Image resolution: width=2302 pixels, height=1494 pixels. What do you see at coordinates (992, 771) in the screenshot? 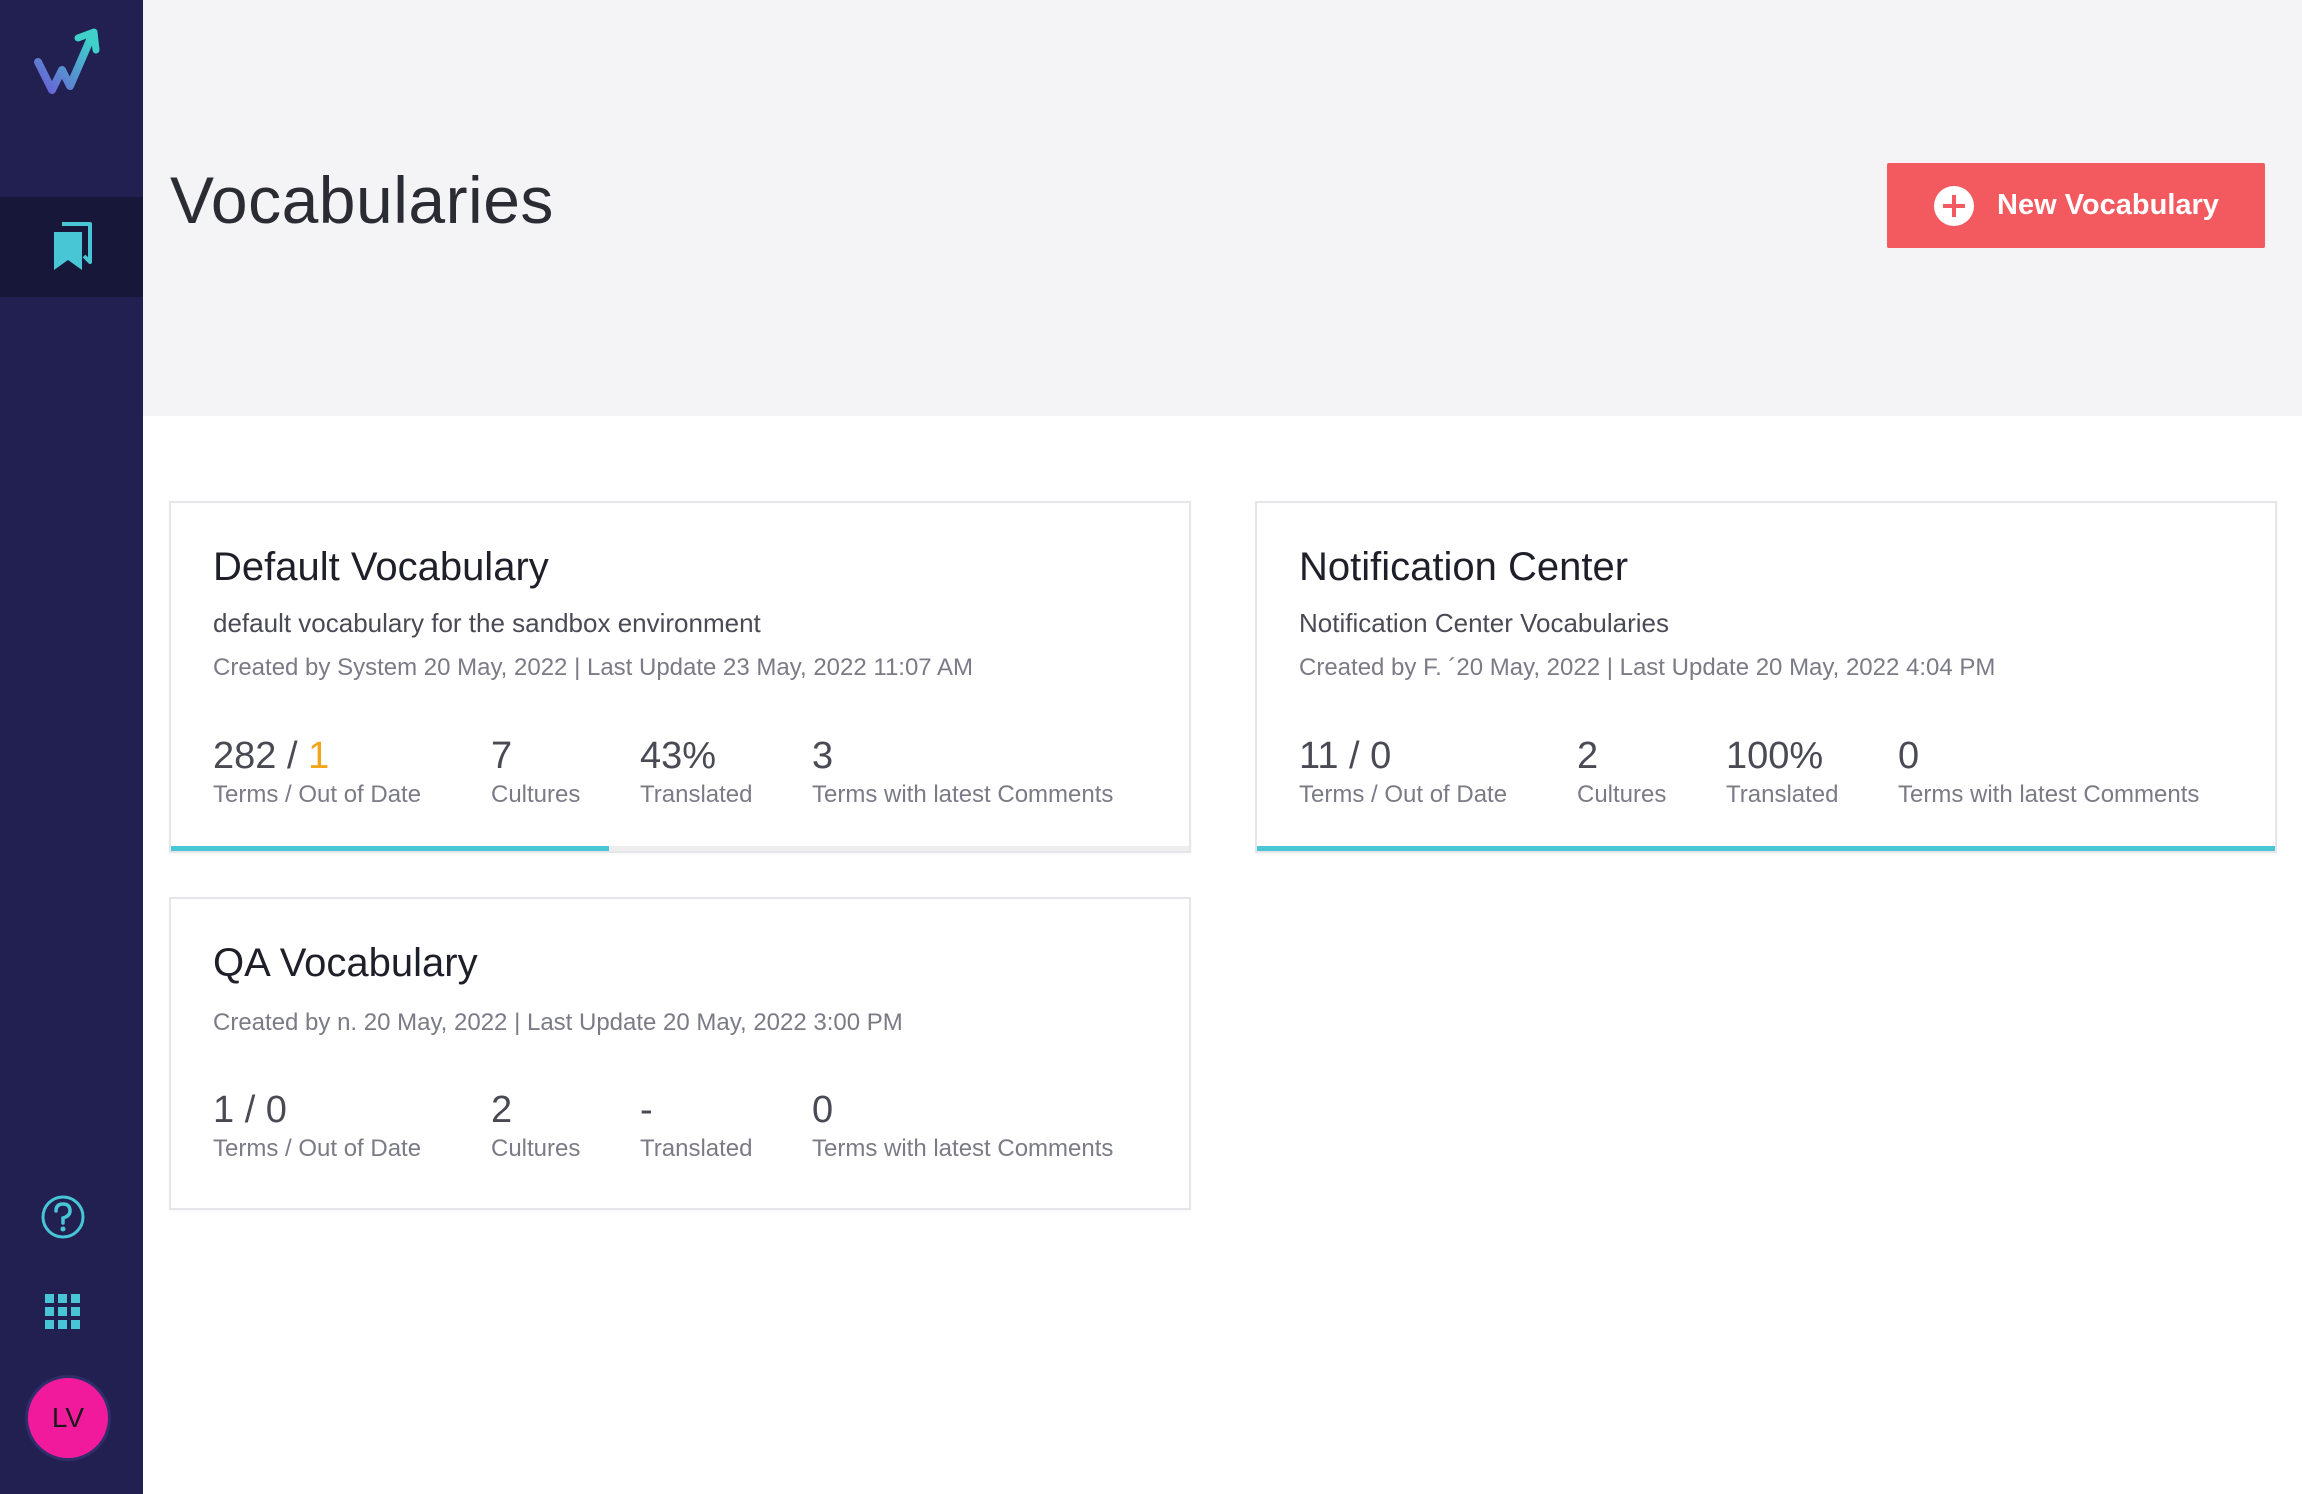
I see `stat-comments: 3 Terms with latest Comments` at bounding box center [992, 771].